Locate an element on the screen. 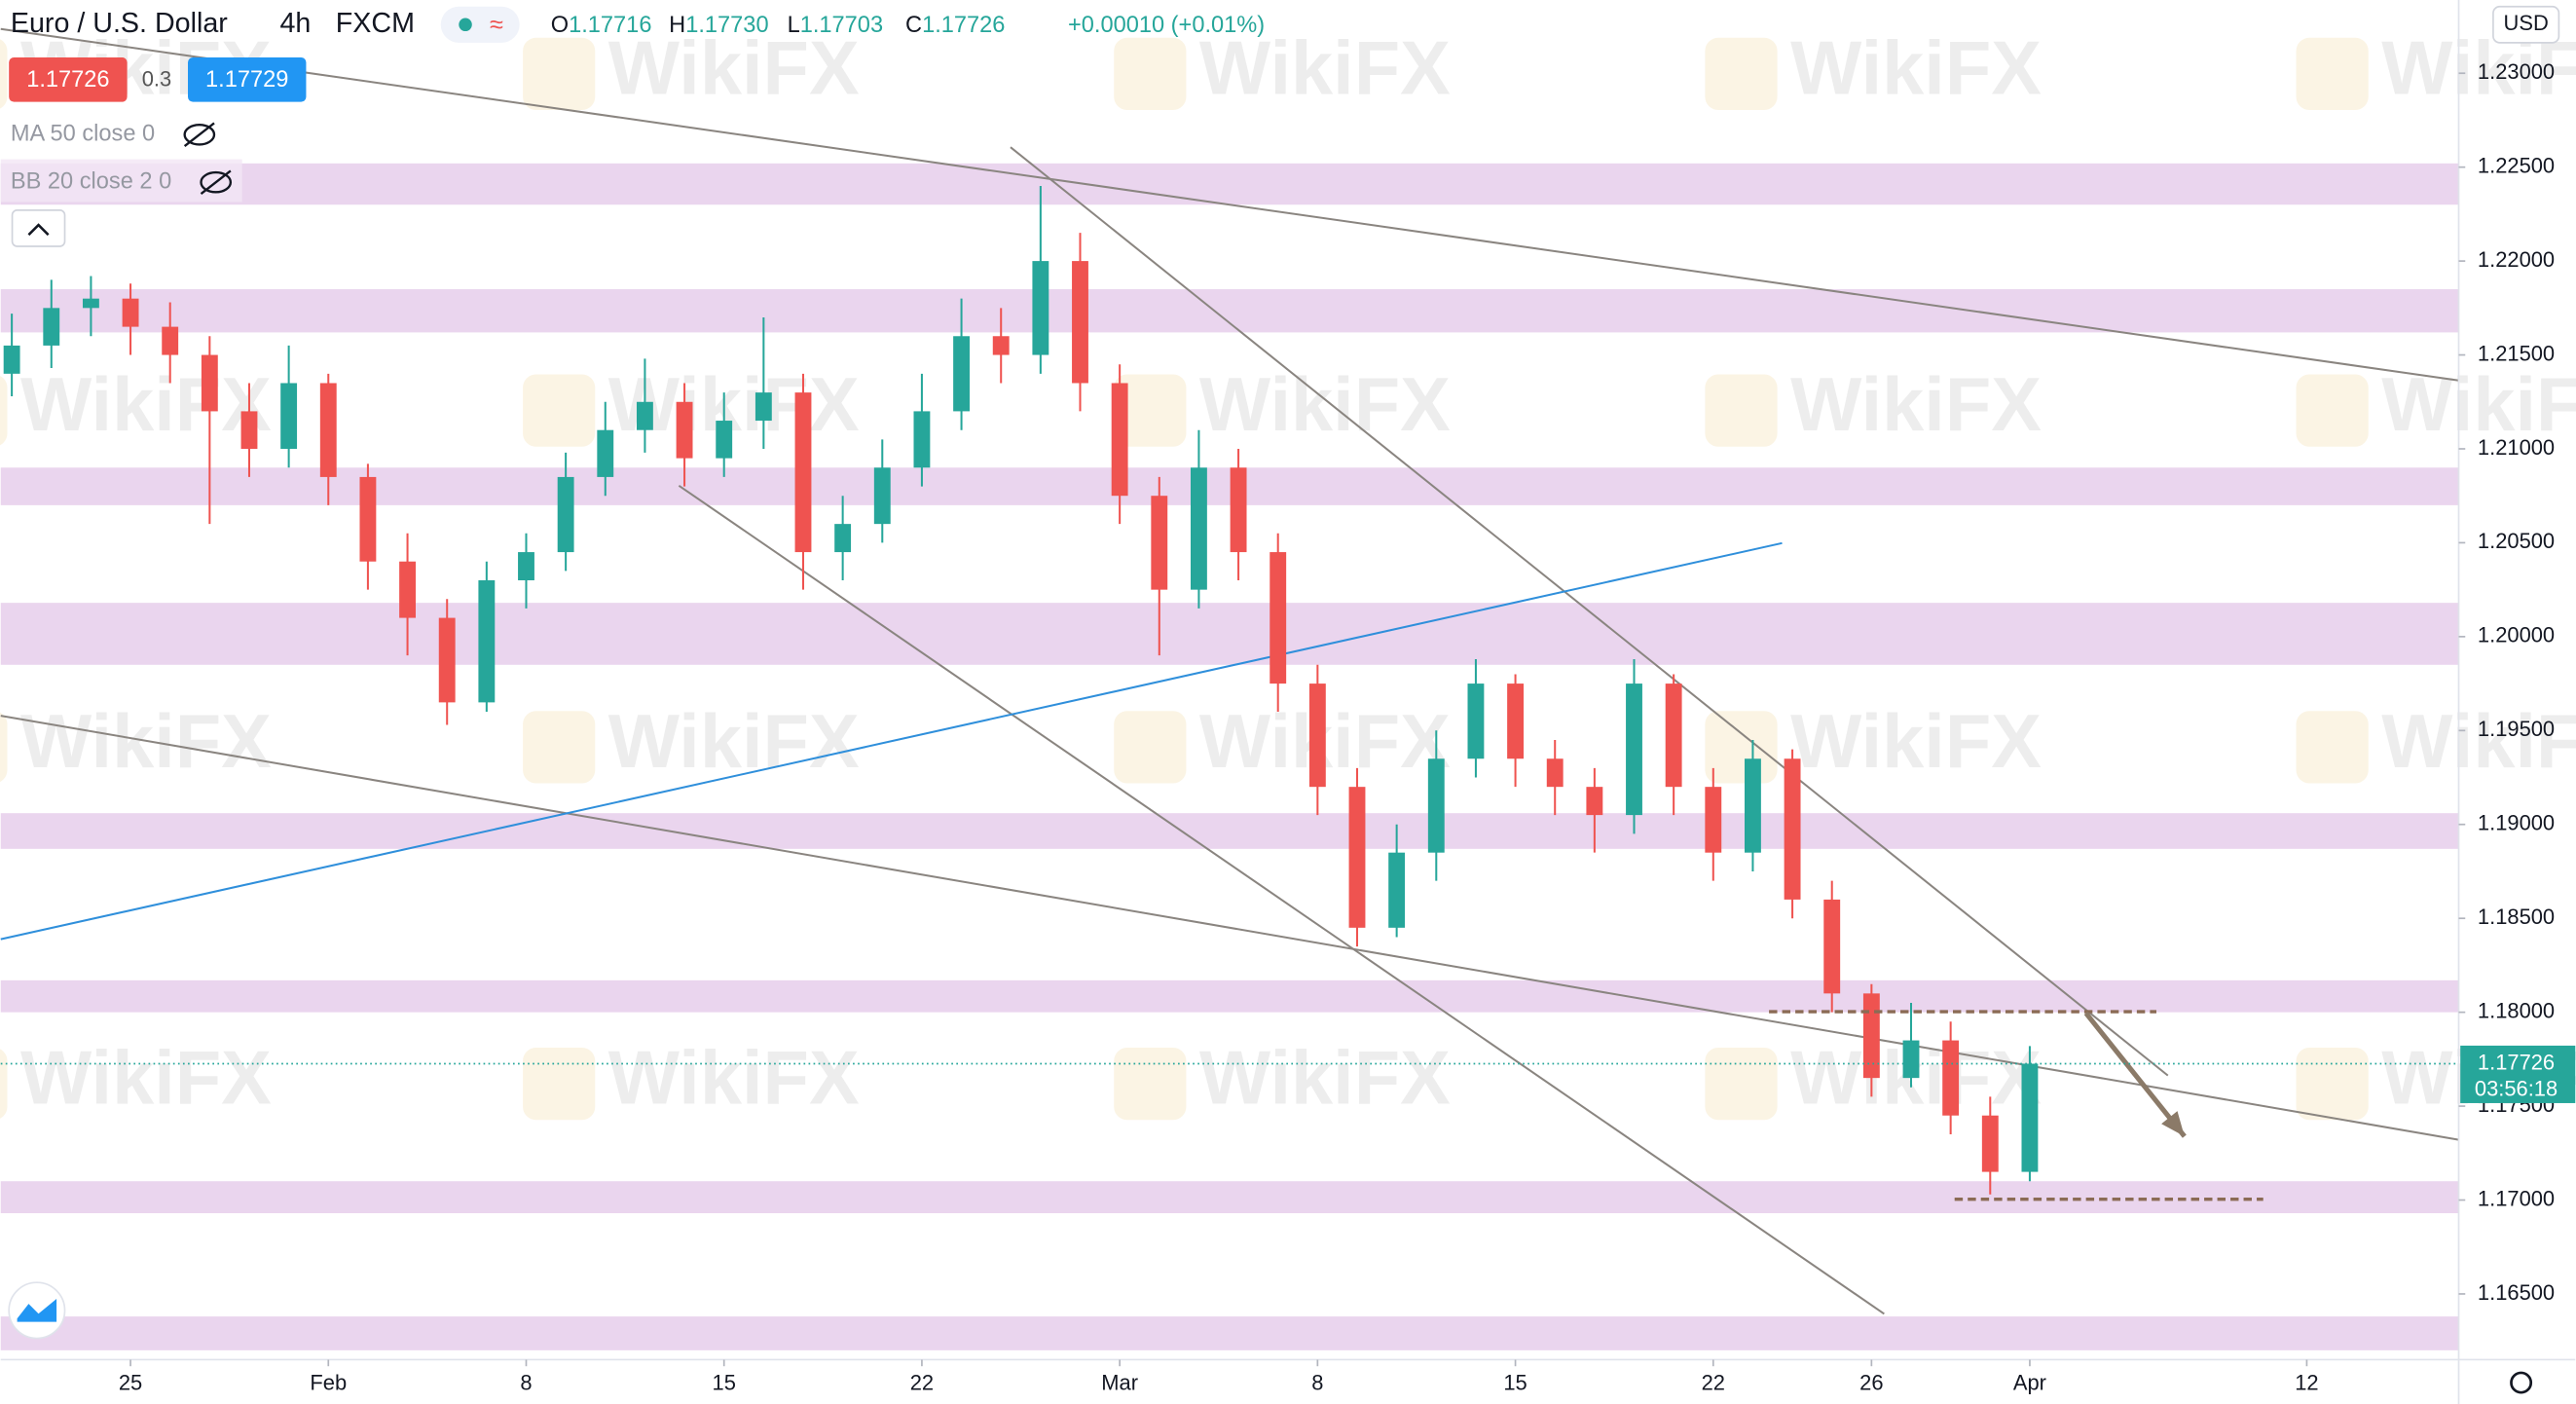 The width and height of the screenshot is (2576, 1404). buy-price: 1.17729 is located at coordinates (246, 80).